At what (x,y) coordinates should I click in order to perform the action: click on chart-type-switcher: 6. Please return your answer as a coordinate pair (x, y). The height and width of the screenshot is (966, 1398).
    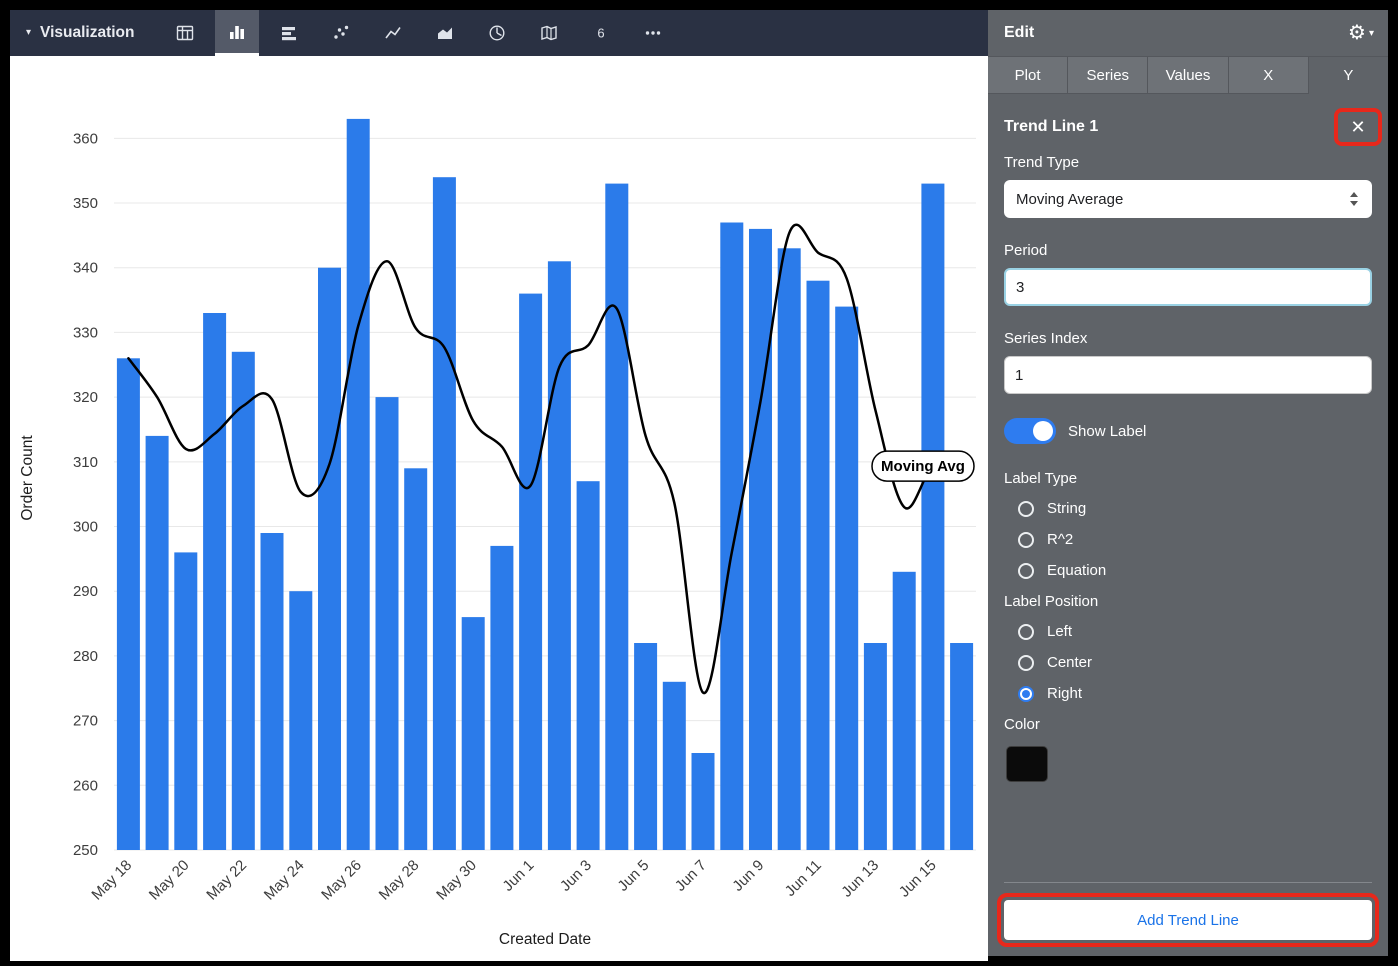
    Looking at the image, I should click on (423, 33).